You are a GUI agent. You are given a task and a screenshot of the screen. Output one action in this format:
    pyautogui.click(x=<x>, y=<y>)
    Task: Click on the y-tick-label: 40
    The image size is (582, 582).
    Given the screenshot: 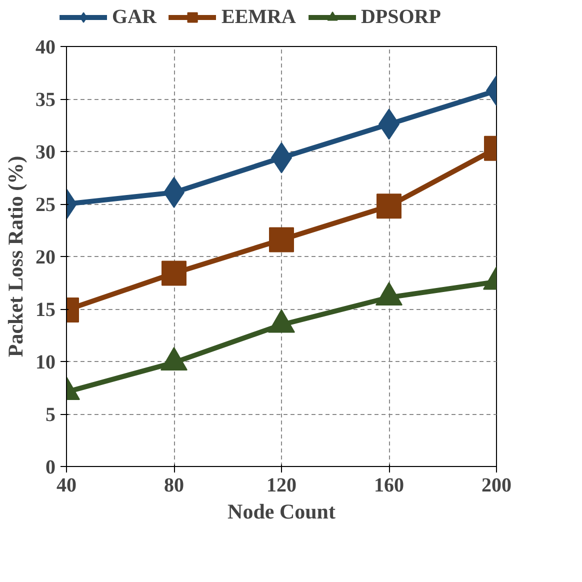 What is the action you would take?
    pyautogui.click(x=46, y=47)
    